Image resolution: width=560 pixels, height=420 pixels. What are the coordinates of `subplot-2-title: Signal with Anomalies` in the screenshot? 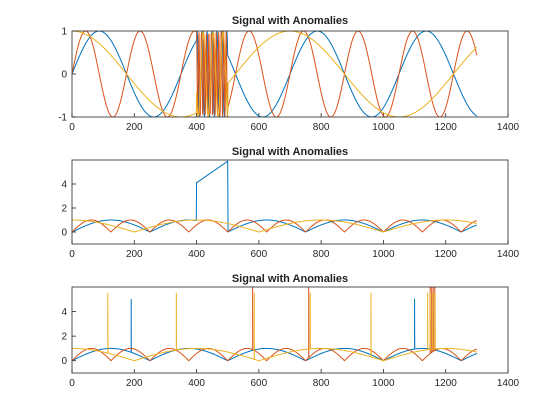 It's located at (290, 152).